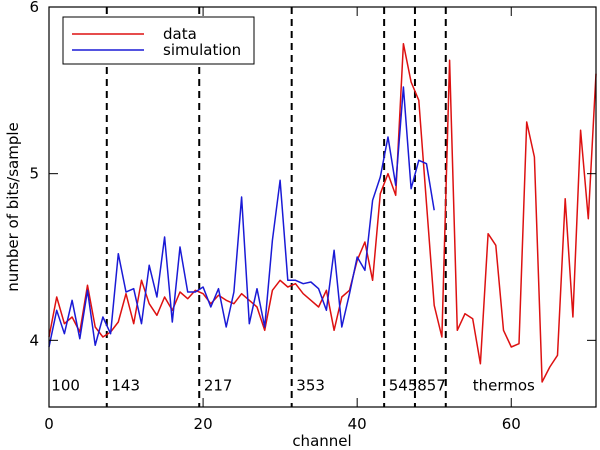 The image size is (600, 450). Describe the element at coordinates (431, 385) in the screenshot. I see `band-label-5: 857` at that location.